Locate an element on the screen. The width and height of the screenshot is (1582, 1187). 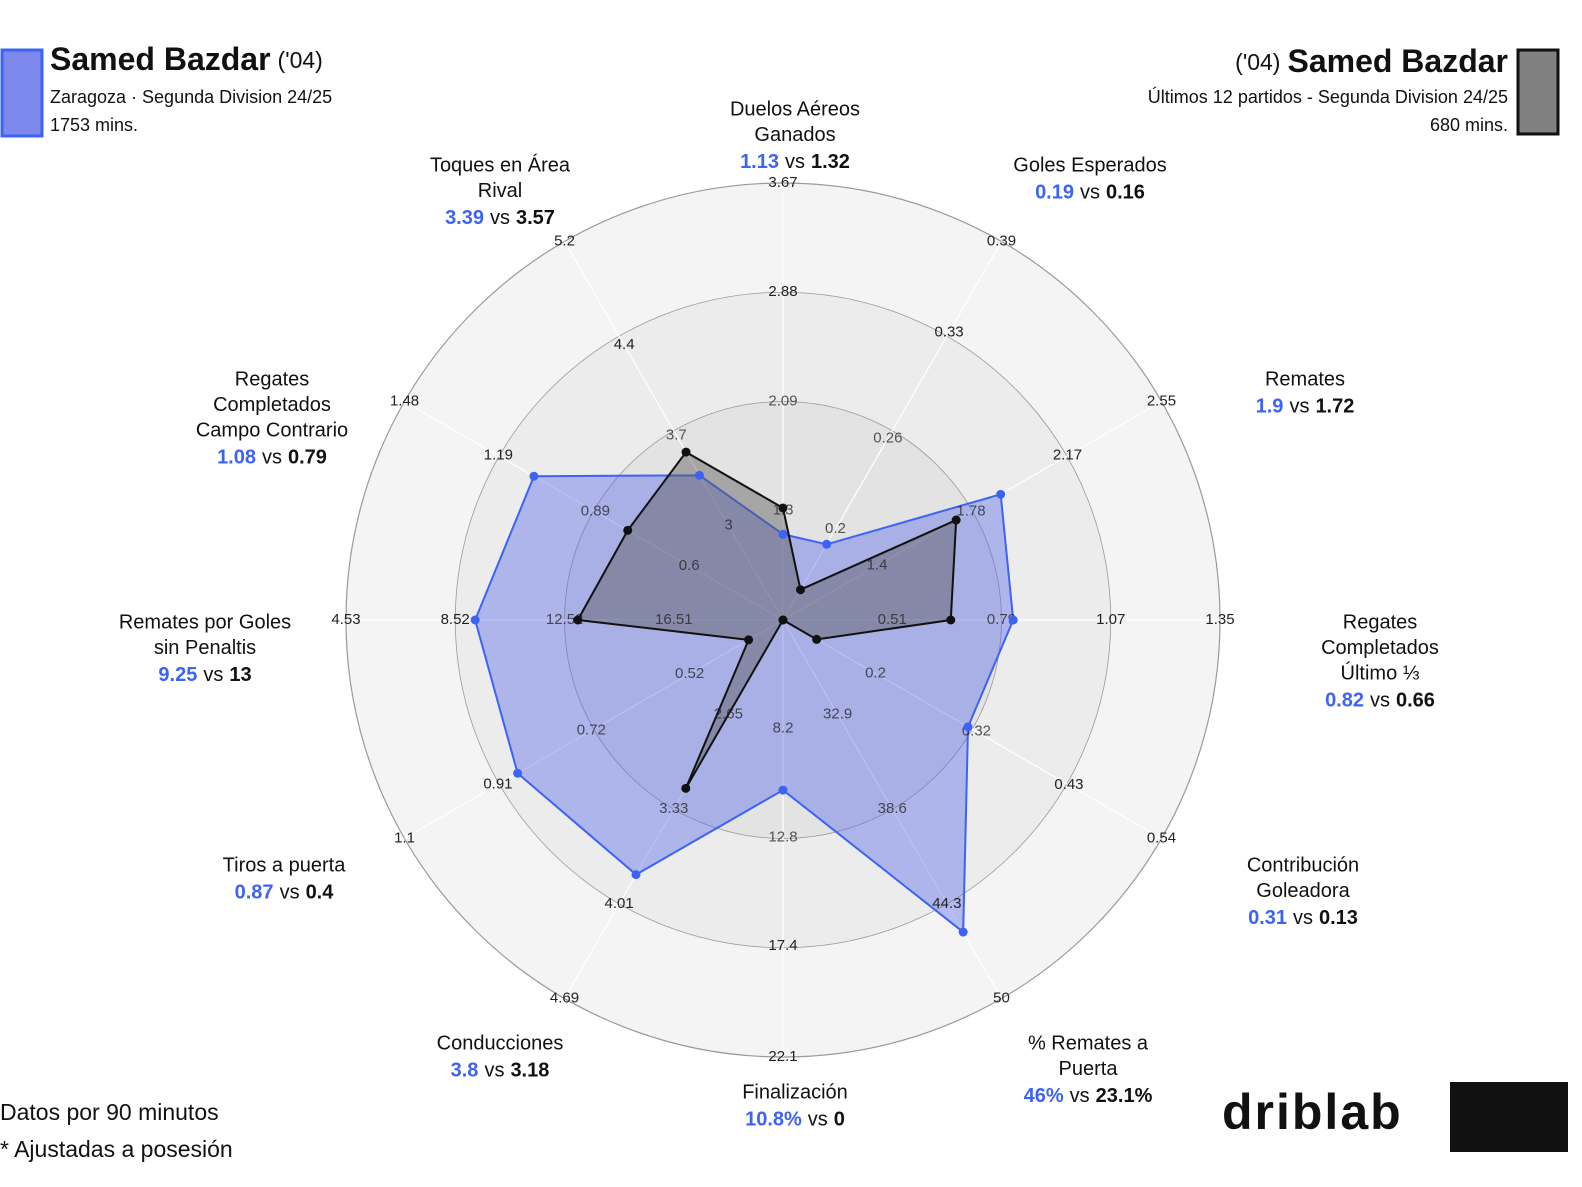
axis-label: Tiros a puerta is located at coordinates (285, 865).